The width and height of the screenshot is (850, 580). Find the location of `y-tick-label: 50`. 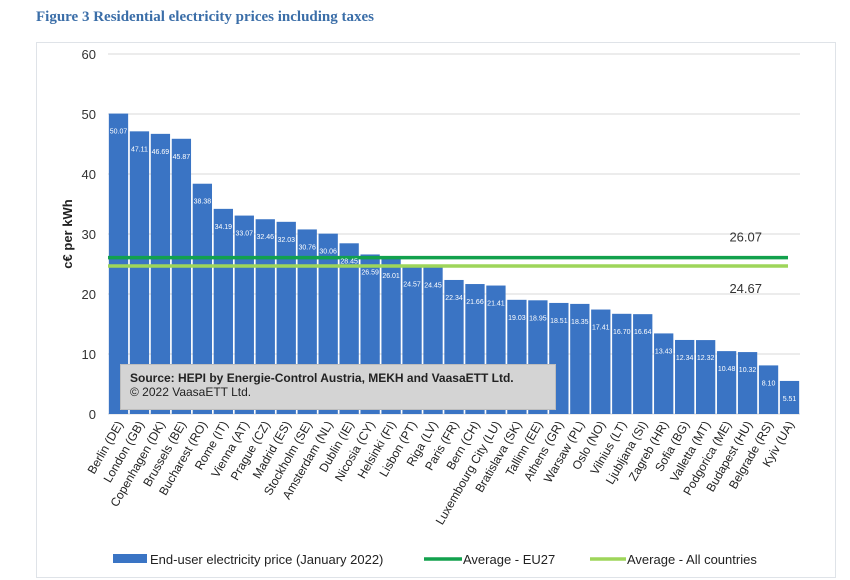

y-tick-label: 50 is located at coordinates (89, 114).